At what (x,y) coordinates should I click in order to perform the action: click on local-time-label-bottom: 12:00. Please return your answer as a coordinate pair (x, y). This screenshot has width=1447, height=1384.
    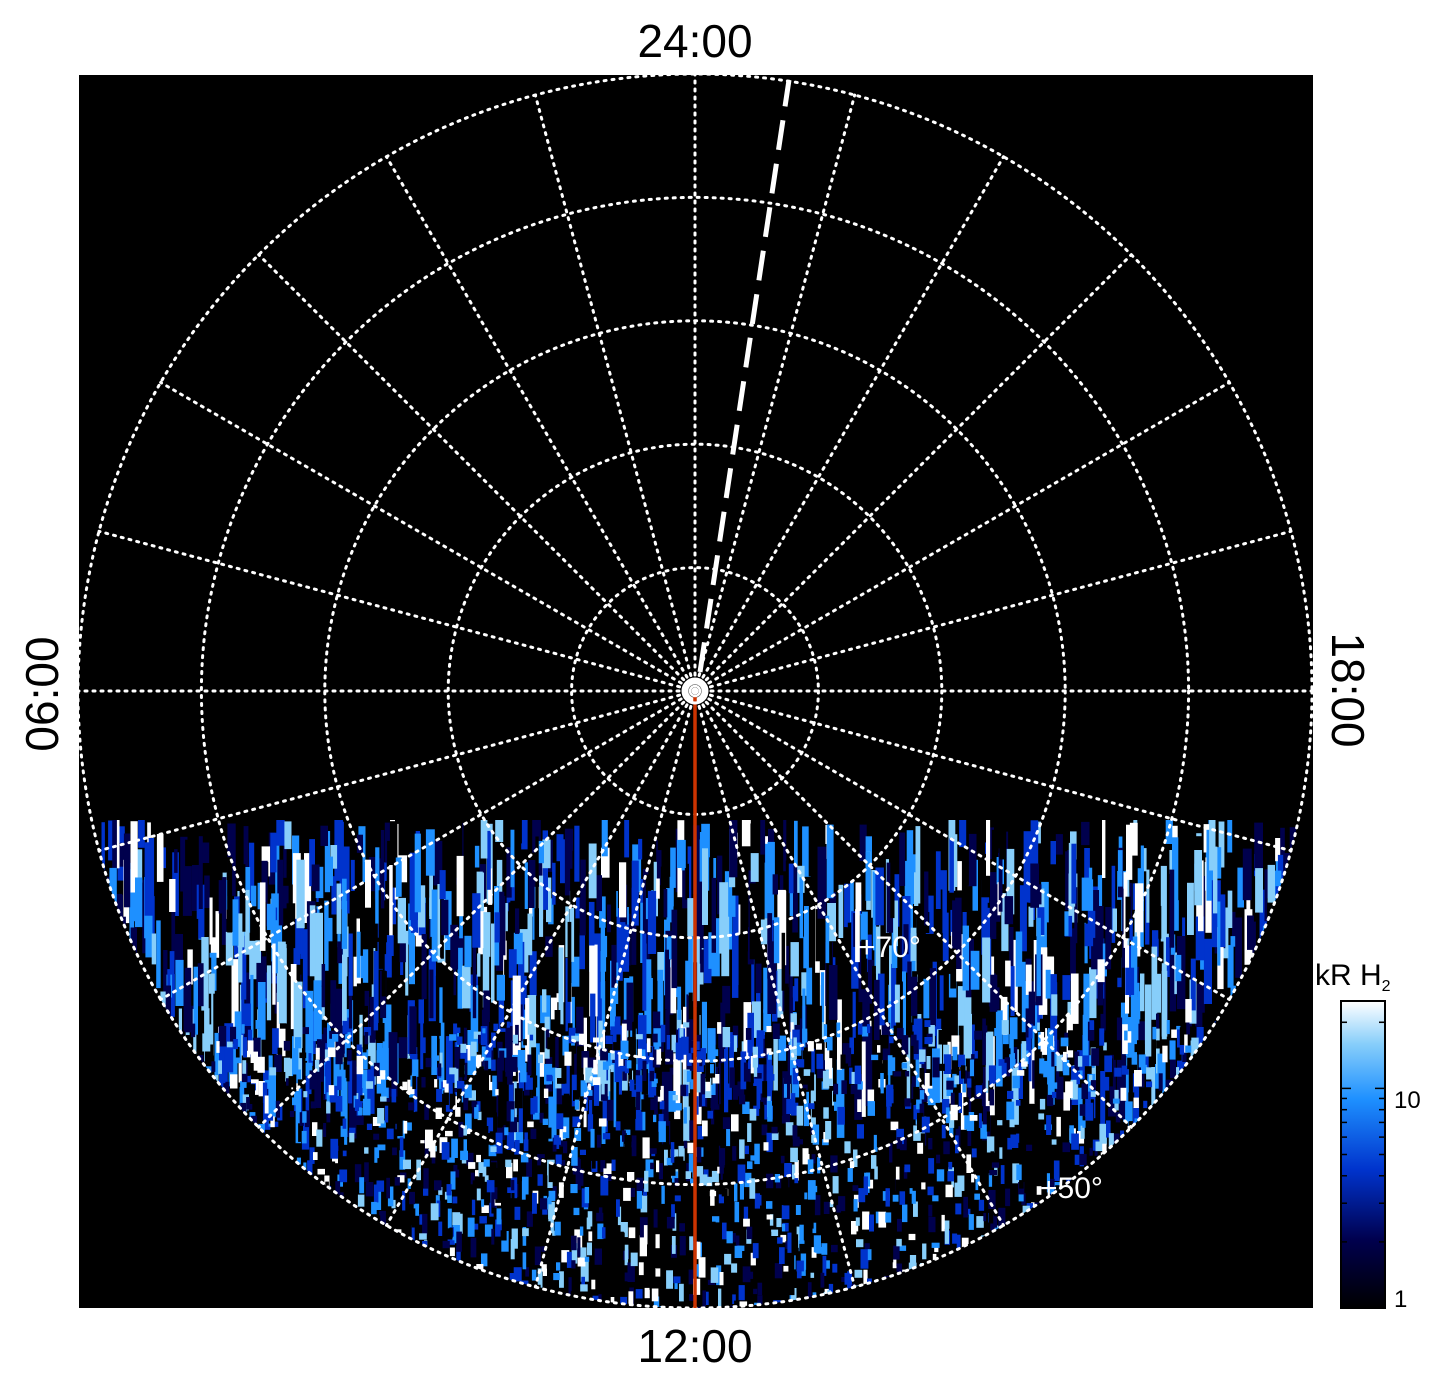
    Looking at the image, I should click on (694, 1346).